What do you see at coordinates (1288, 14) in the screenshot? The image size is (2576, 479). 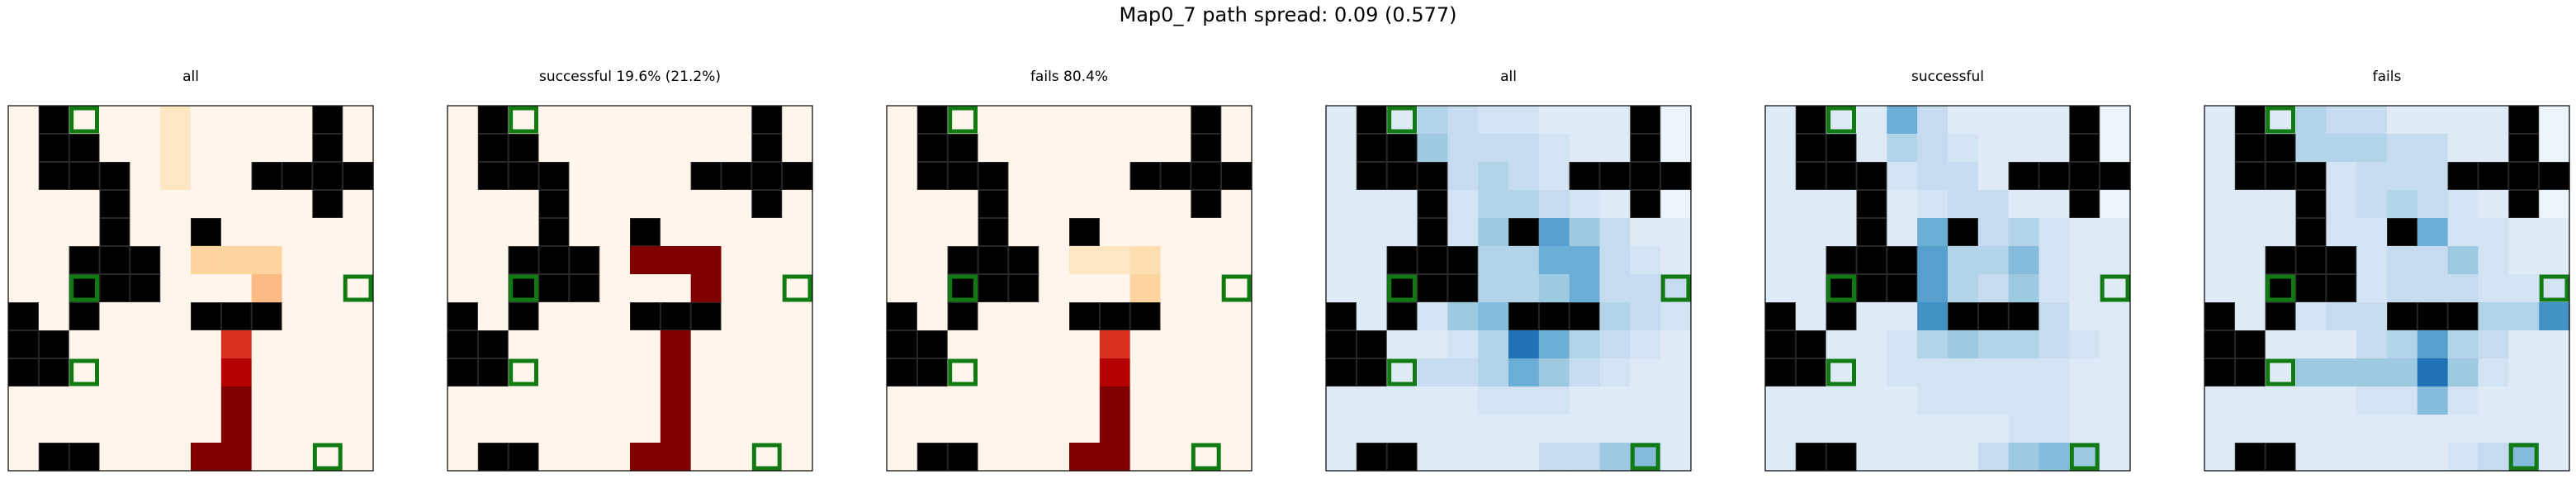 I see `figure-title: Map0_7 path spread: 0.09 (0.577)` at bounding box center [1288, 14].